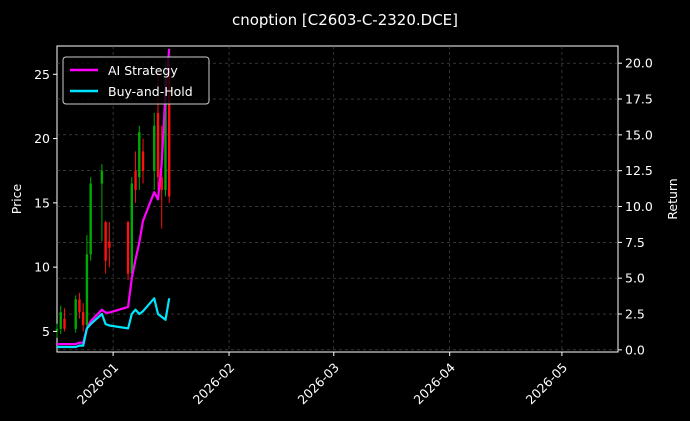  Describe the element at coordinates (42, 202) in the screenshot. I see `y-left-tick-label: 15` at that location.